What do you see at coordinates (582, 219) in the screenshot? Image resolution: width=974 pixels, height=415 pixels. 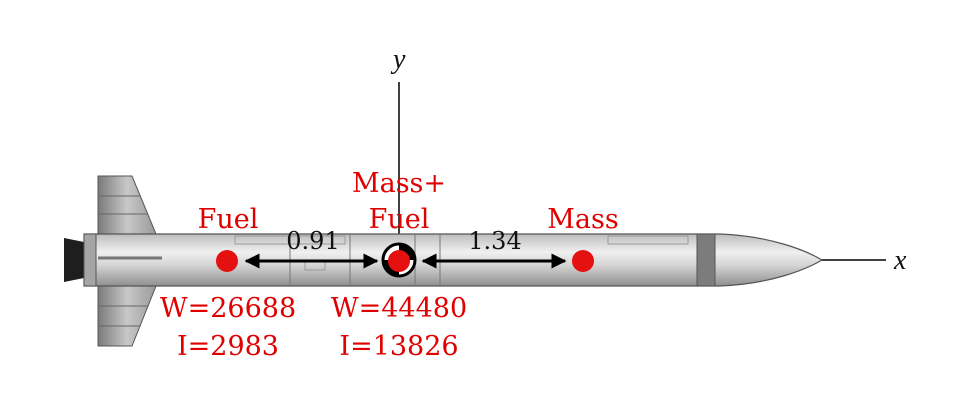 I see `mass-label: Mass` at bounding box center [582, 219].